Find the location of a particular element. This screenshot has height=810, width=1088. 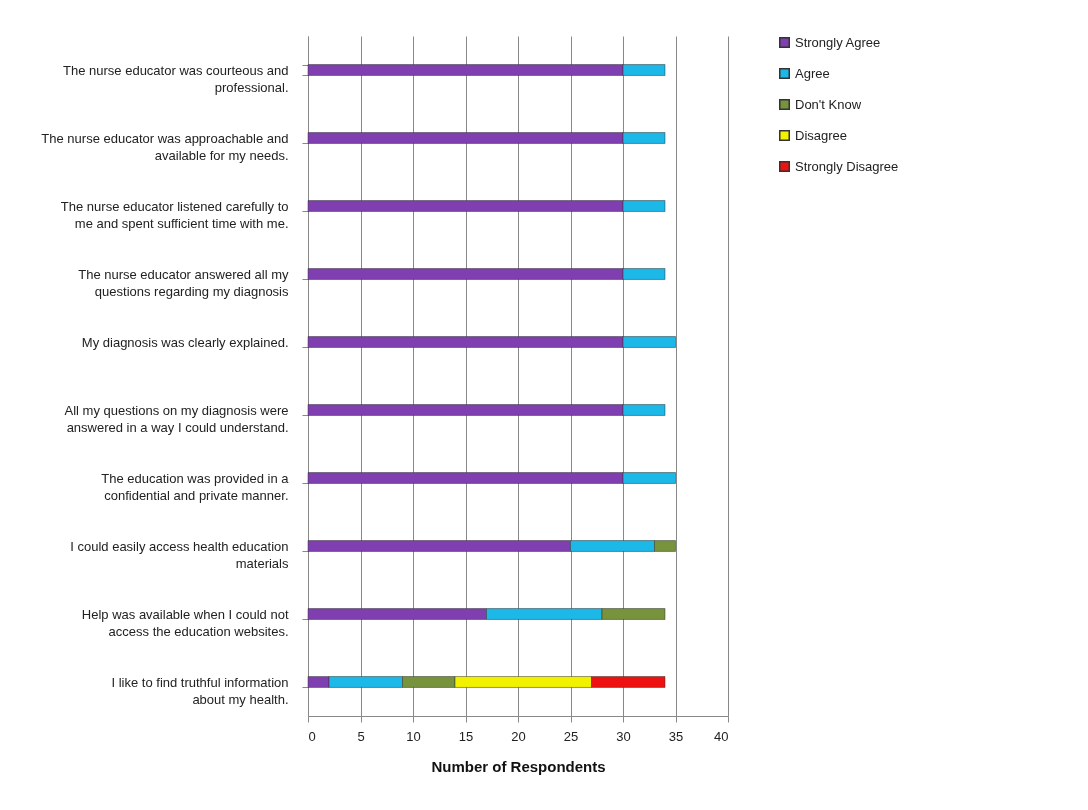

legend-label: Disagree is located at coordinates (821, 135).